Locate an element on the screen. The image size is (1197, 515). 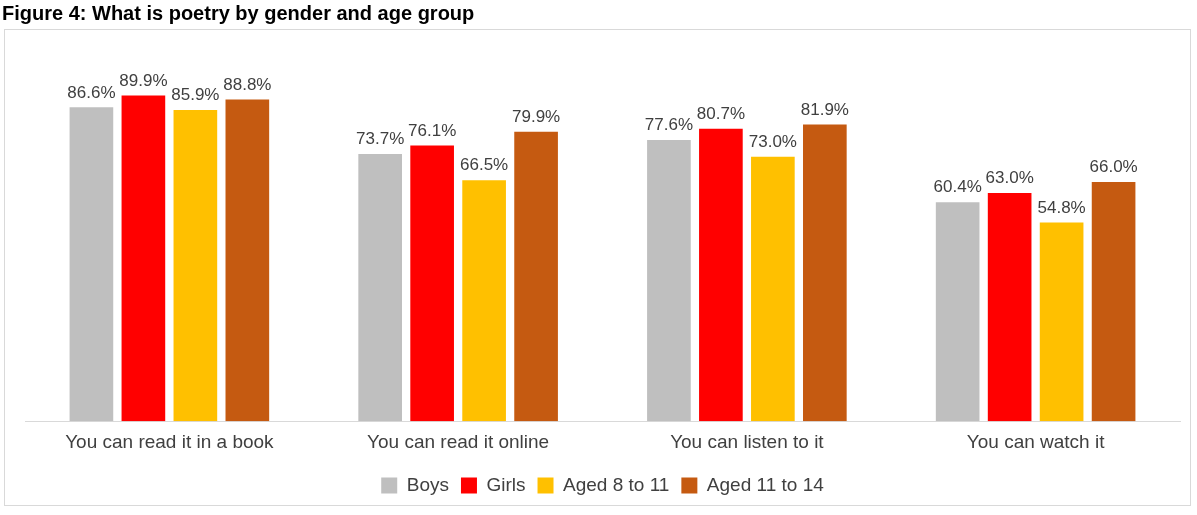
data-label: 63.0% is located at coordinates (1009, 178).